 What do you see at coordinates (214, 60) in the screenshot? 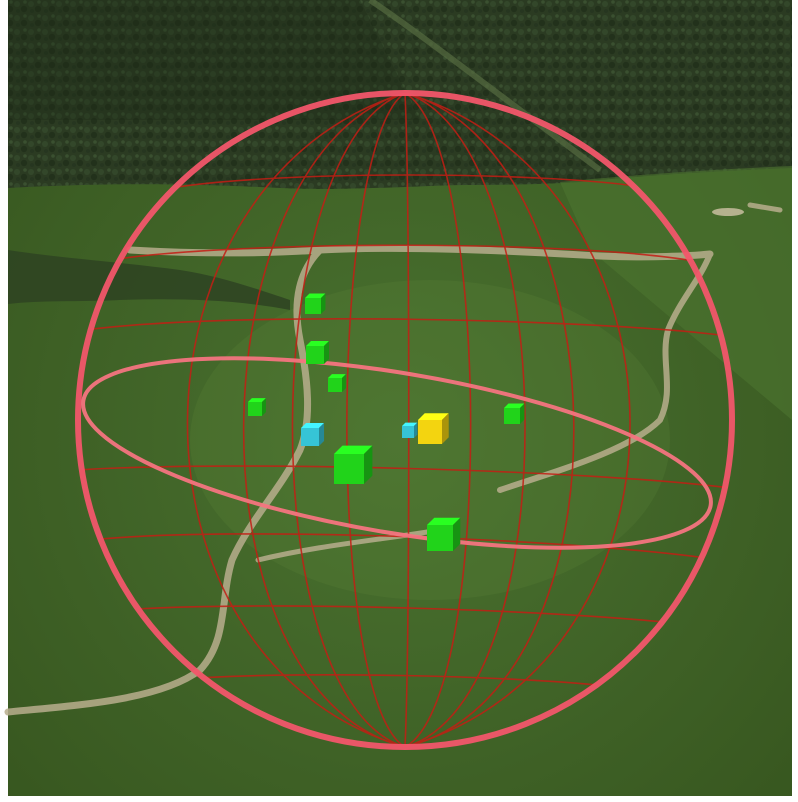
I see `forest-shadow` at bounding box center [214, 60].